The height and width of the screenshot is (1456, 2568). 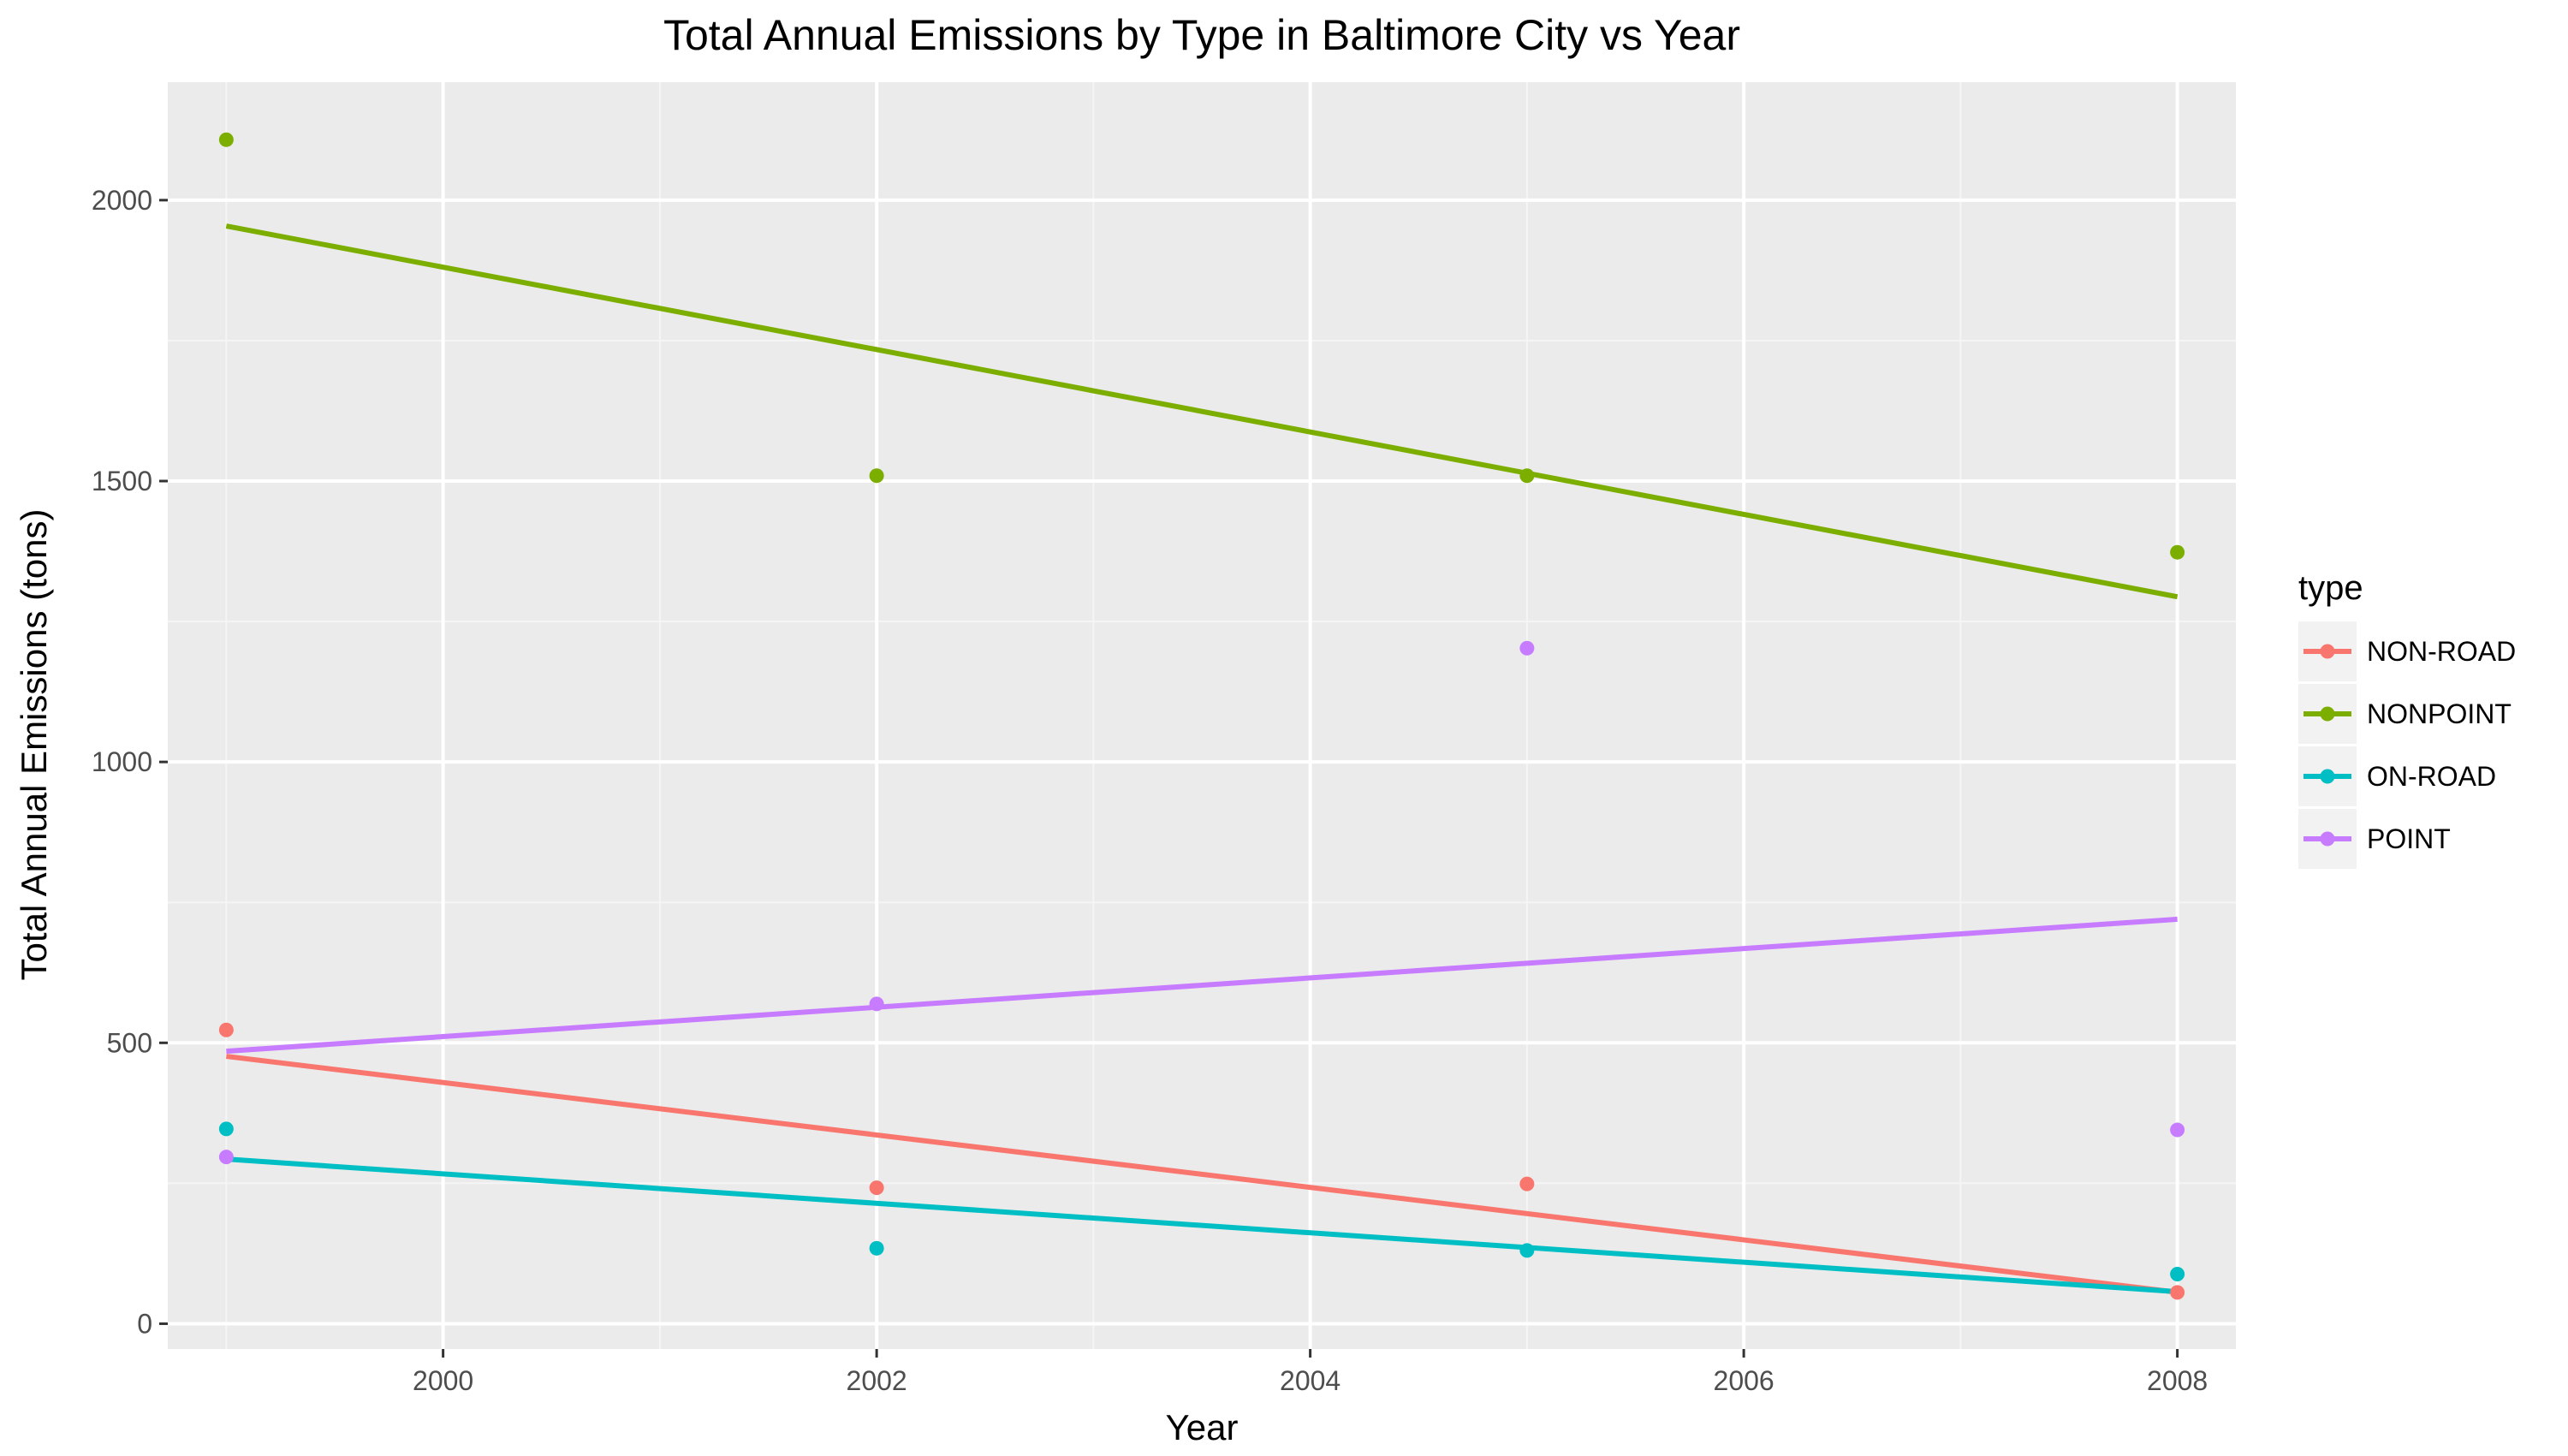 What do you see at coordinates (2441, 652) in the screenshot?
I see `legend-label: NON-ROAD` at bounding box center [2441, 652].